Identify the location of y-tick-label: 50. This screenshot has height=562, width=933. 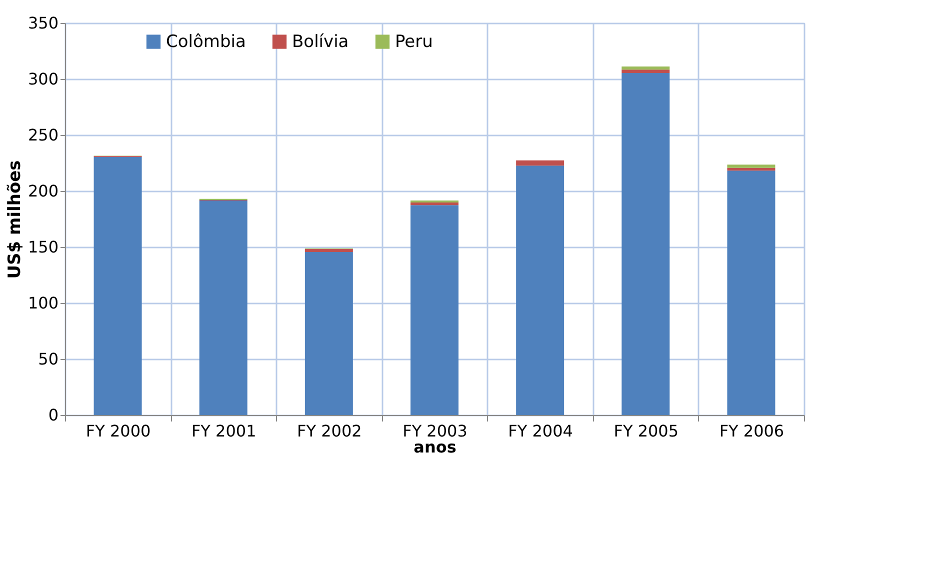
(48, 359).